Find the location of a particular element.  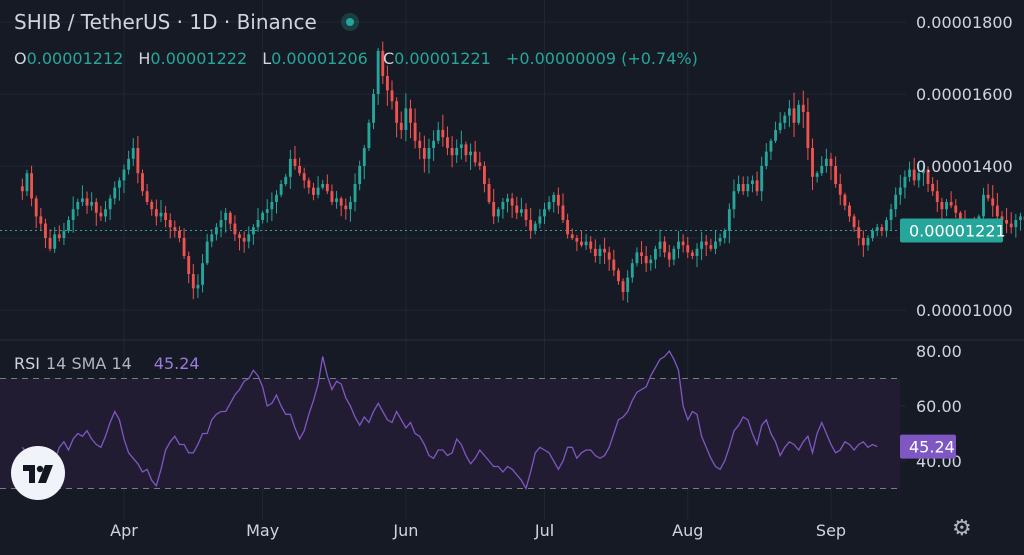

tradingview-logo-icon is located at coordinates (38, 473).